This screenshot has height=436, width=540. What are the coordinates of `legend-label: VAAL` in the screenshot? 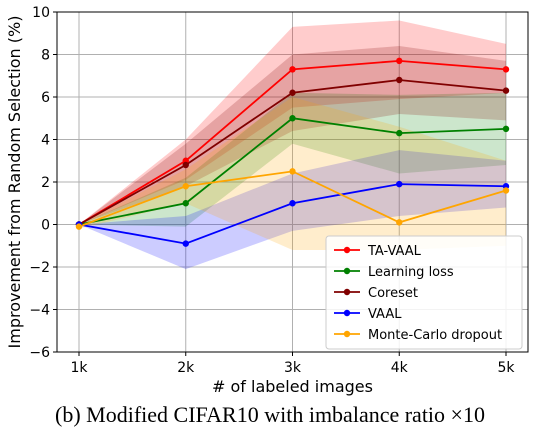 It's located at (385, 314).